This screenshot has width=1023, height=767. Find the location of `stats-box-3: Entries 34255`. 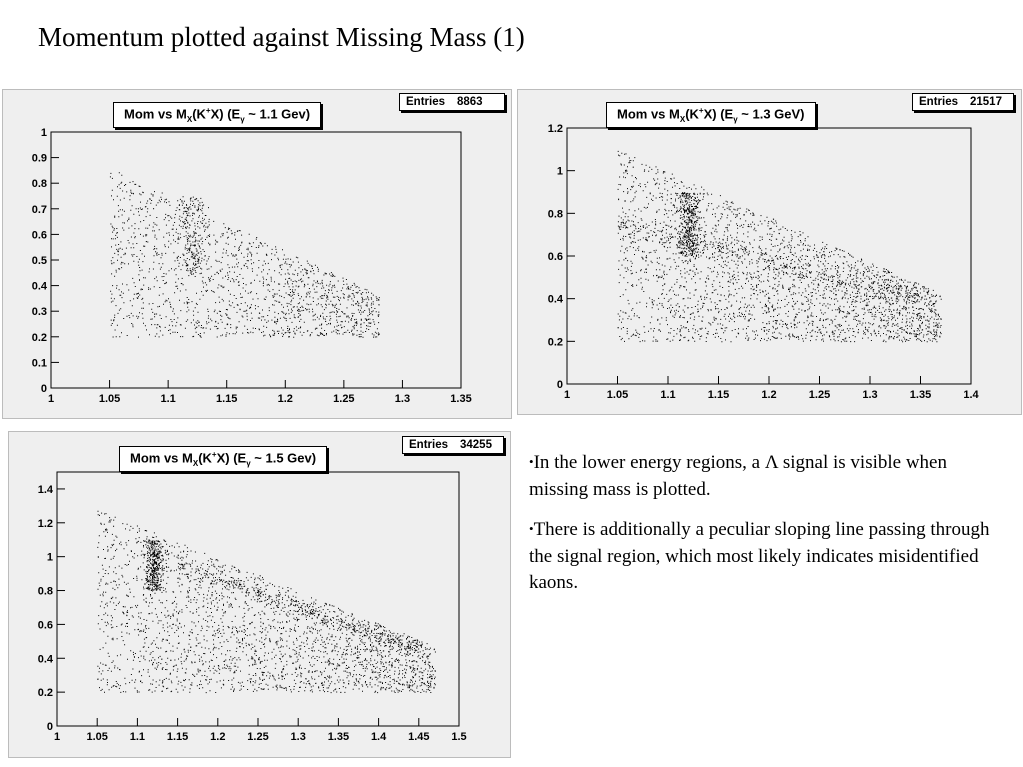

stats-box-3: Entries 34255 is located at coordinates (453, 445).